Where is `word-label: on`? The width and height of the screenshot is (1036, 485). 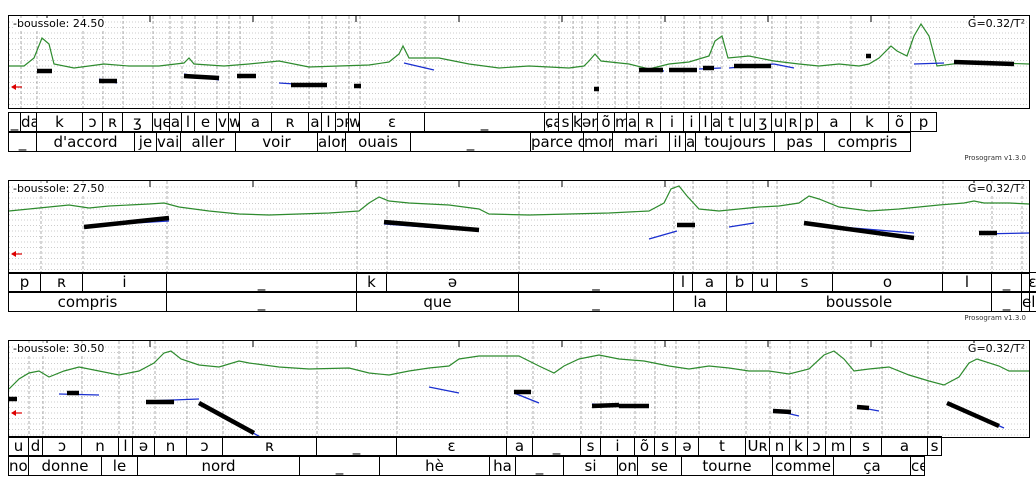 word-label: on is located at coordinates (627, 466).